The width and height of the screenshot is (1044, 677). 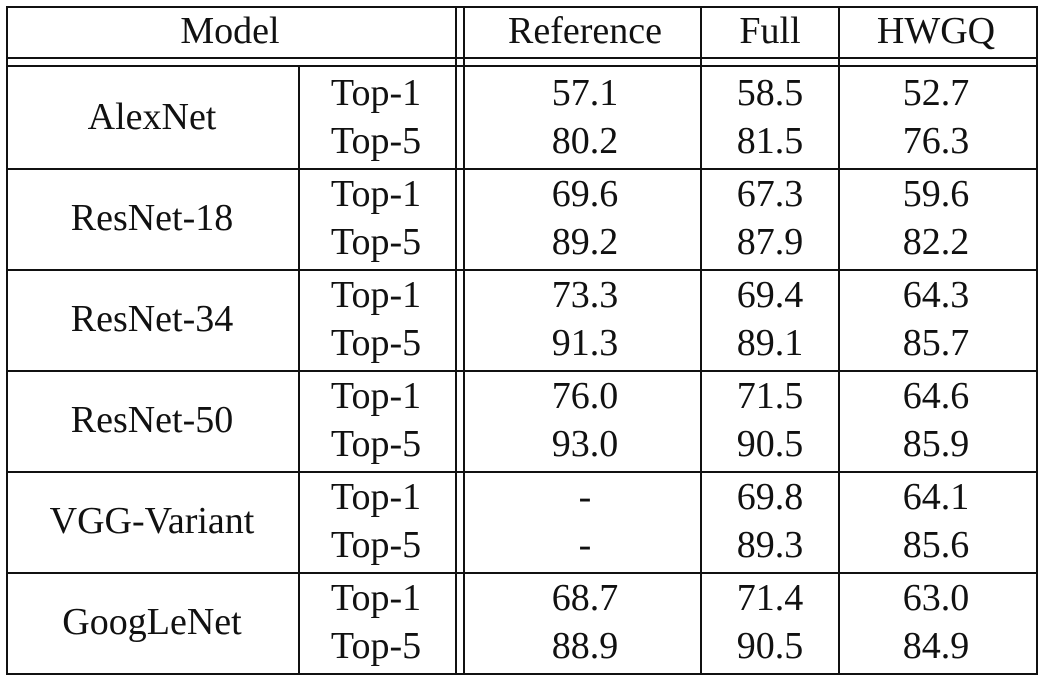 What do you see at coordinates (770, 295) in the screenshot?
I see `value-cell: 69.4` at bounding box center [770, 295].